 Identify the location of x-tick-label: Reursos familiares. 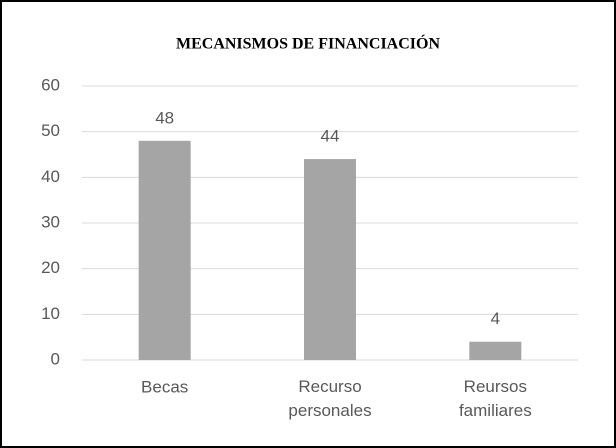
(495, 398).